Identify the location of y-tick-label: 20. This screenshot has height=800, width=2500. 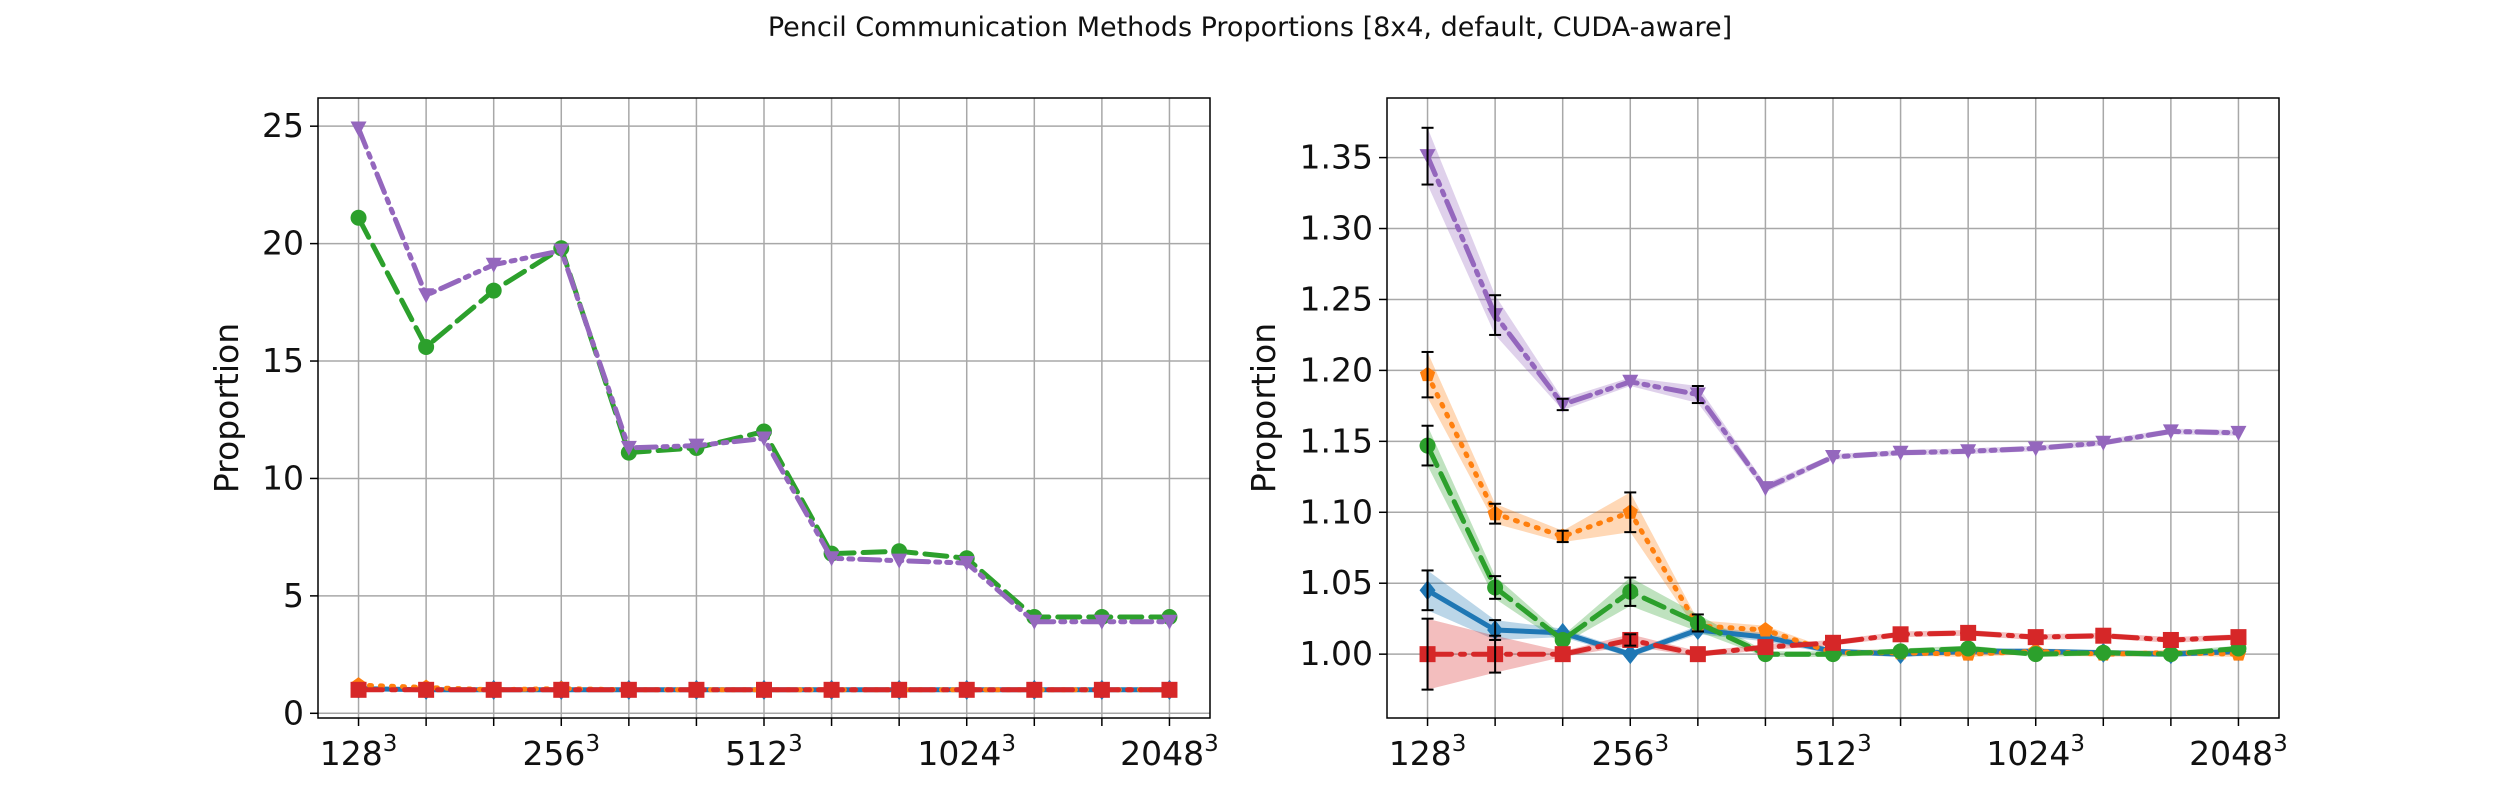
(283, 243).